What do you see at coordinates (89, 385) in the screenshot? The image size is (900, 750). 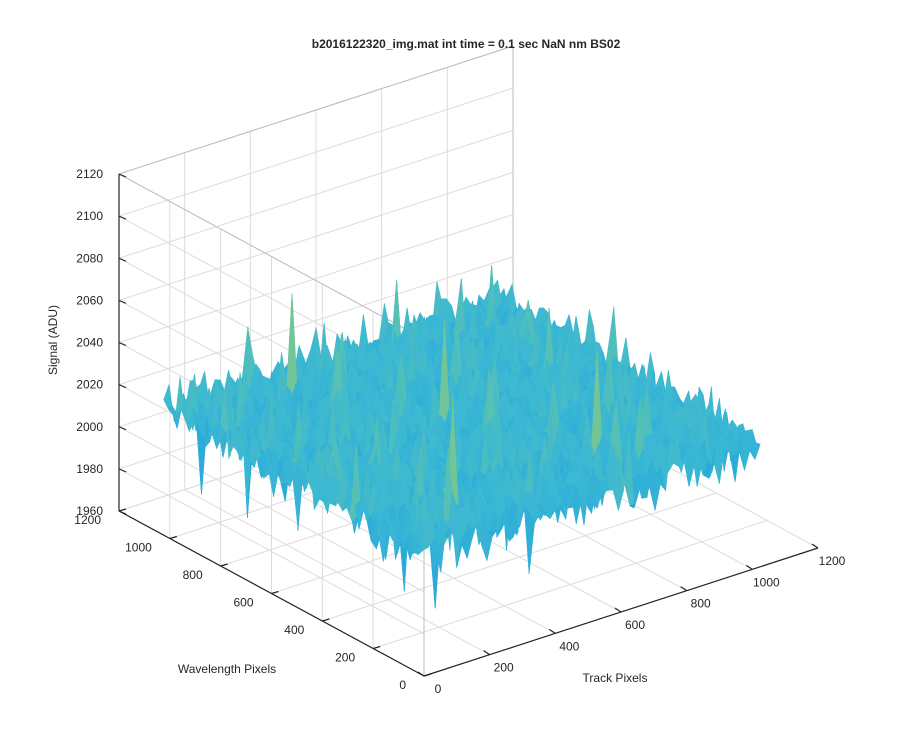 I see `z-tick-label: 2020` at bounding box center [89, 385].